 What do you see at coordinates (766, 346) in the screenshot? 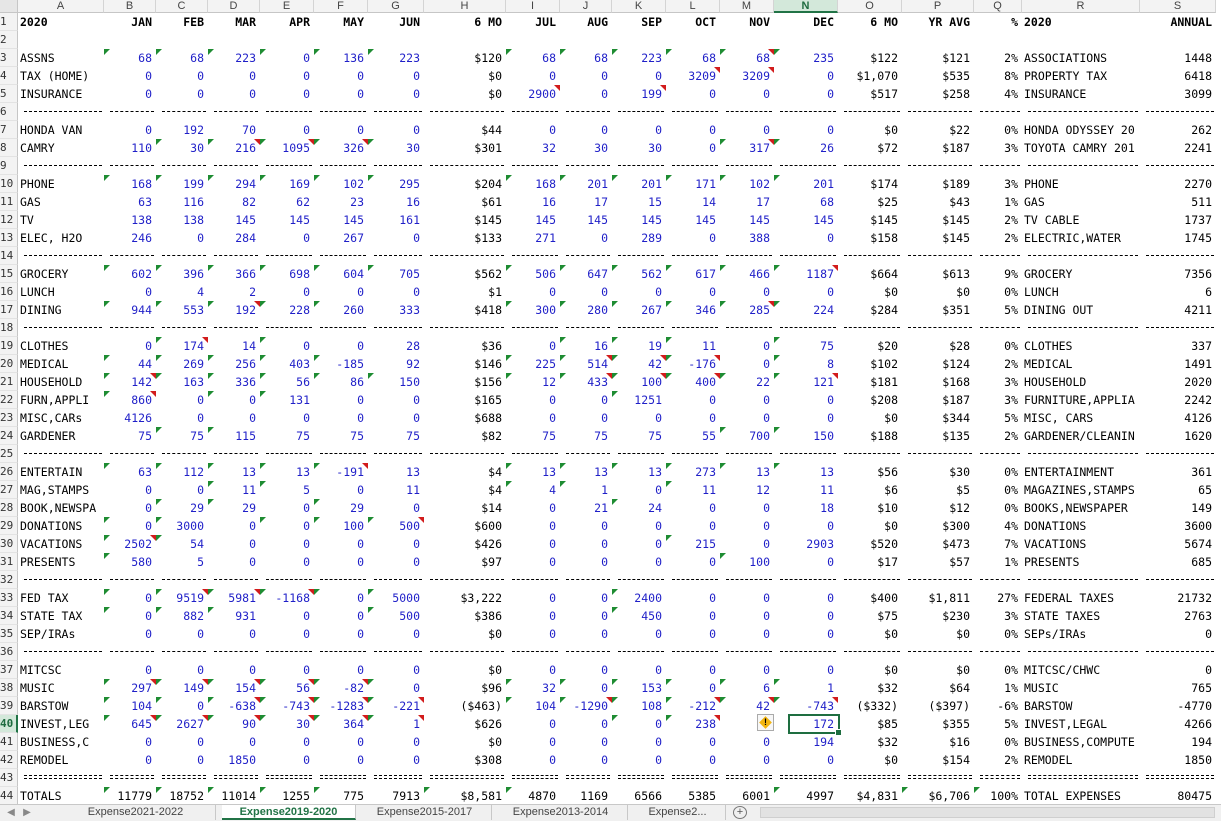
I see `cell-m19: 0` at bounding box center [766, 346].